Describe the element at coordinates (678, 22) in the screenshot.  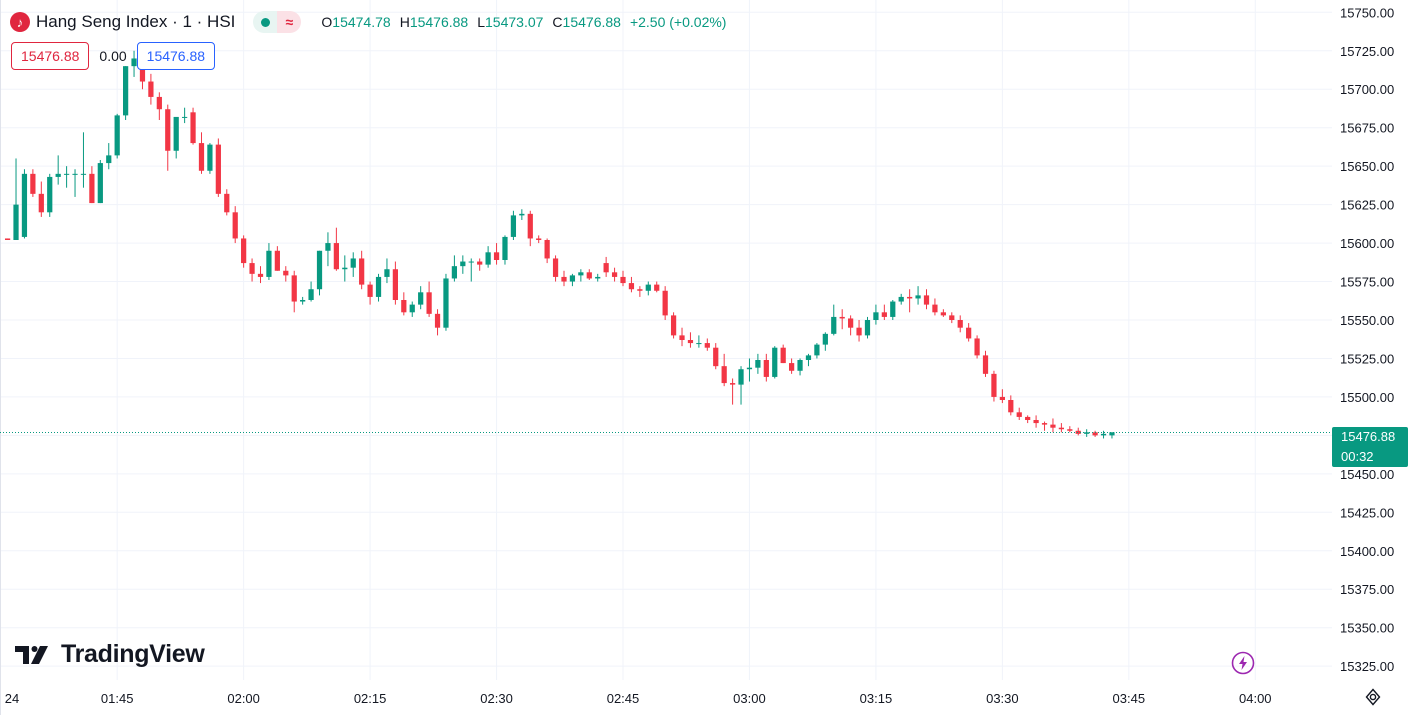
I see `change-value: +2.50 (+0.02%)` at that location.